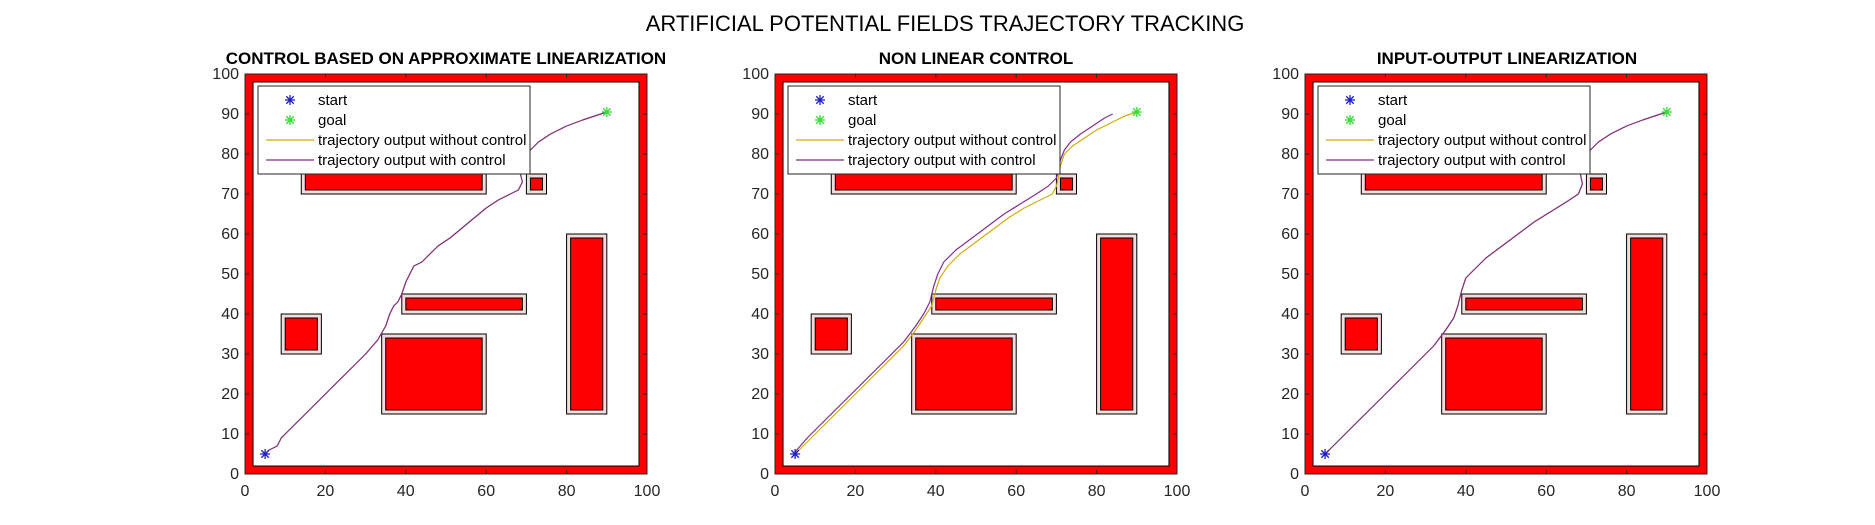  I want to click on legend-entry: start, so click(333, 100).